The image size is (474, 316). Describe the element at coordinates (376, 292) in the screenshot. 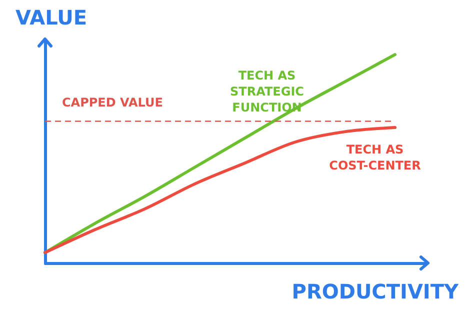

I see `x-axis-title: PRODUCTIVITY` at that location.